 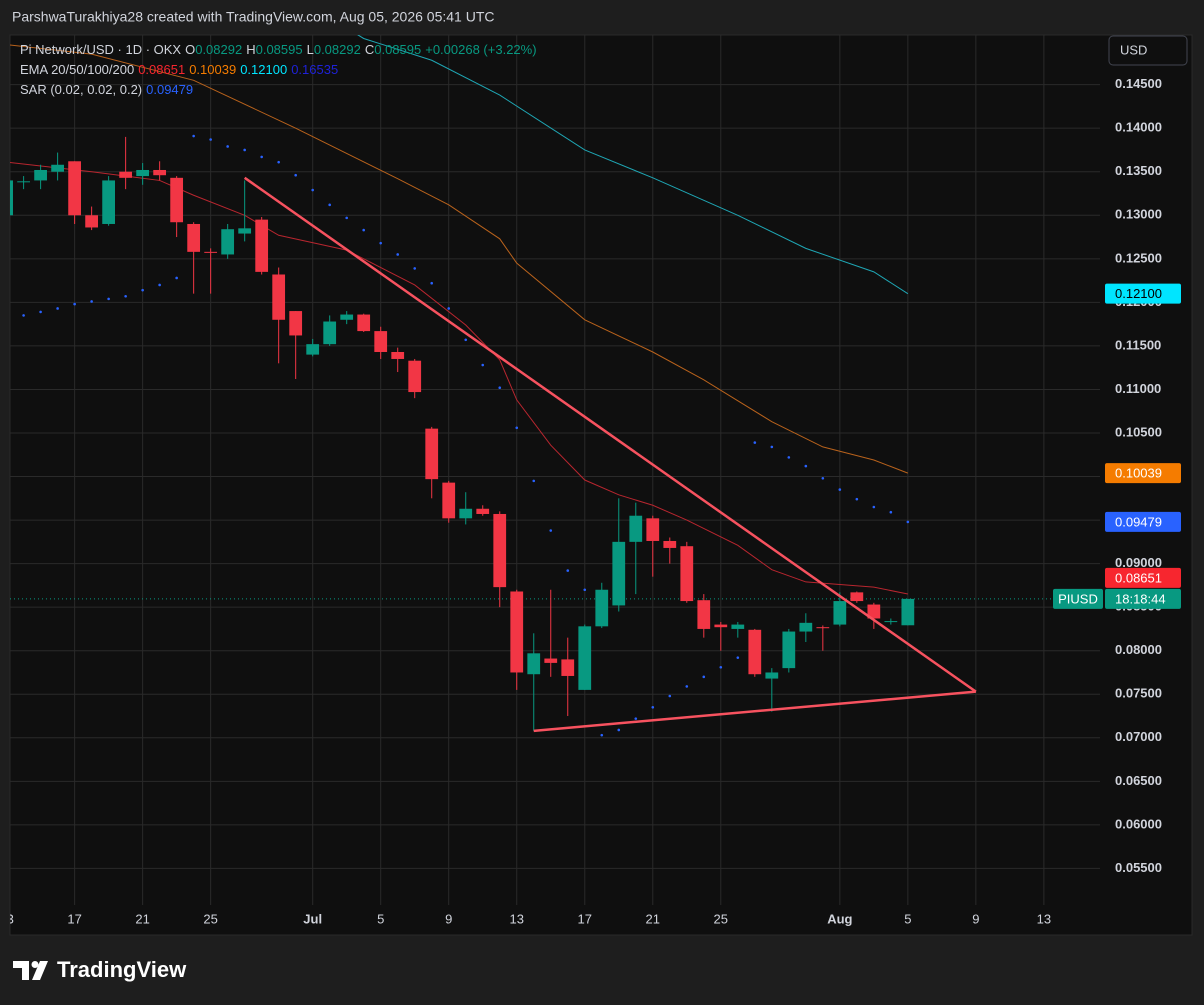 What do you see at coordinates (40, 970) in the screenshot?
I see `logo-slash` at bounding box center [40, 970].